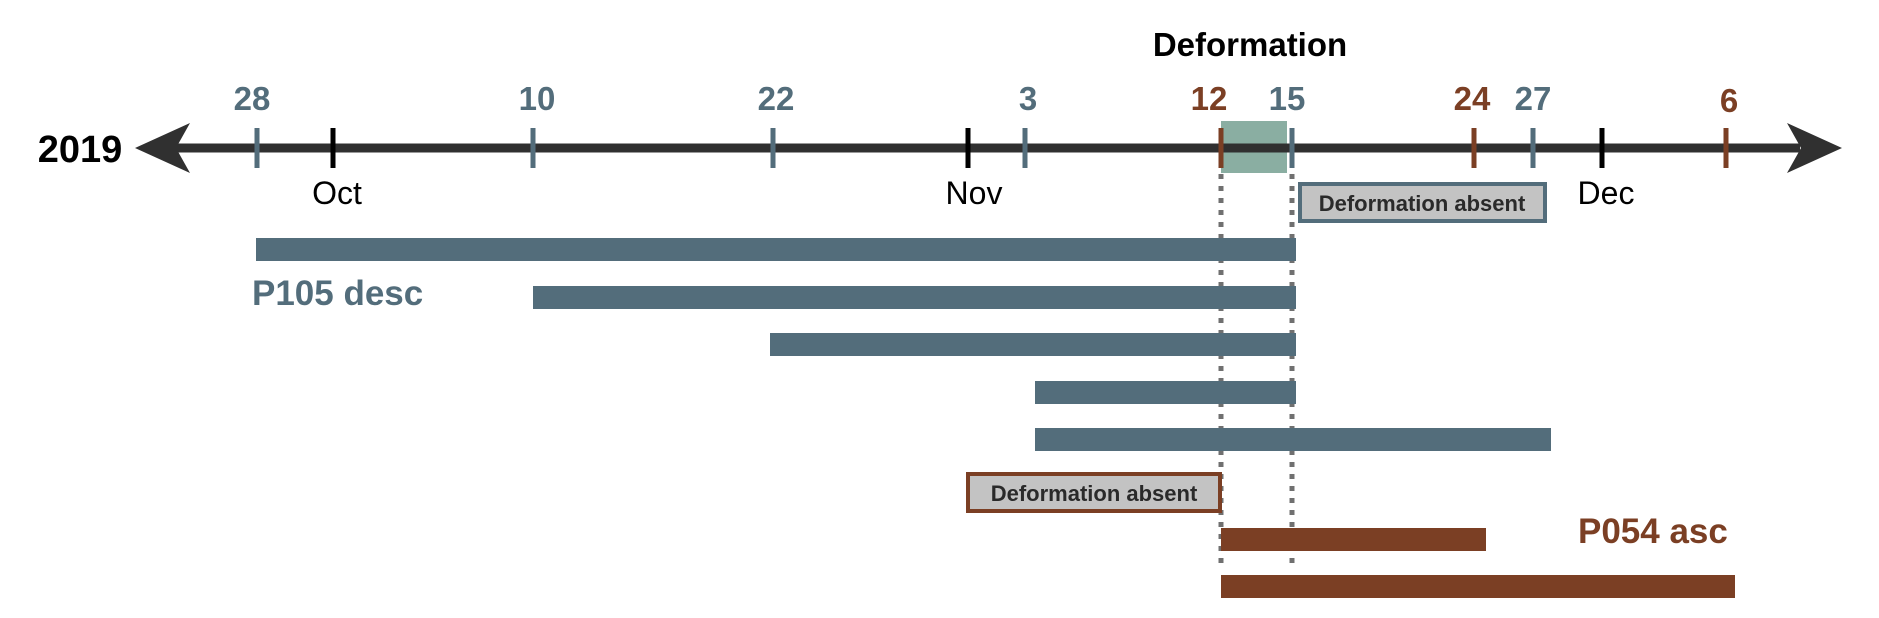 The height and width of the screenshot is (618, 1879). What do you see at coordinates (252, 98) in the screenshot?
I see `desc-date-label: 28` at bounding box center [252, 98].